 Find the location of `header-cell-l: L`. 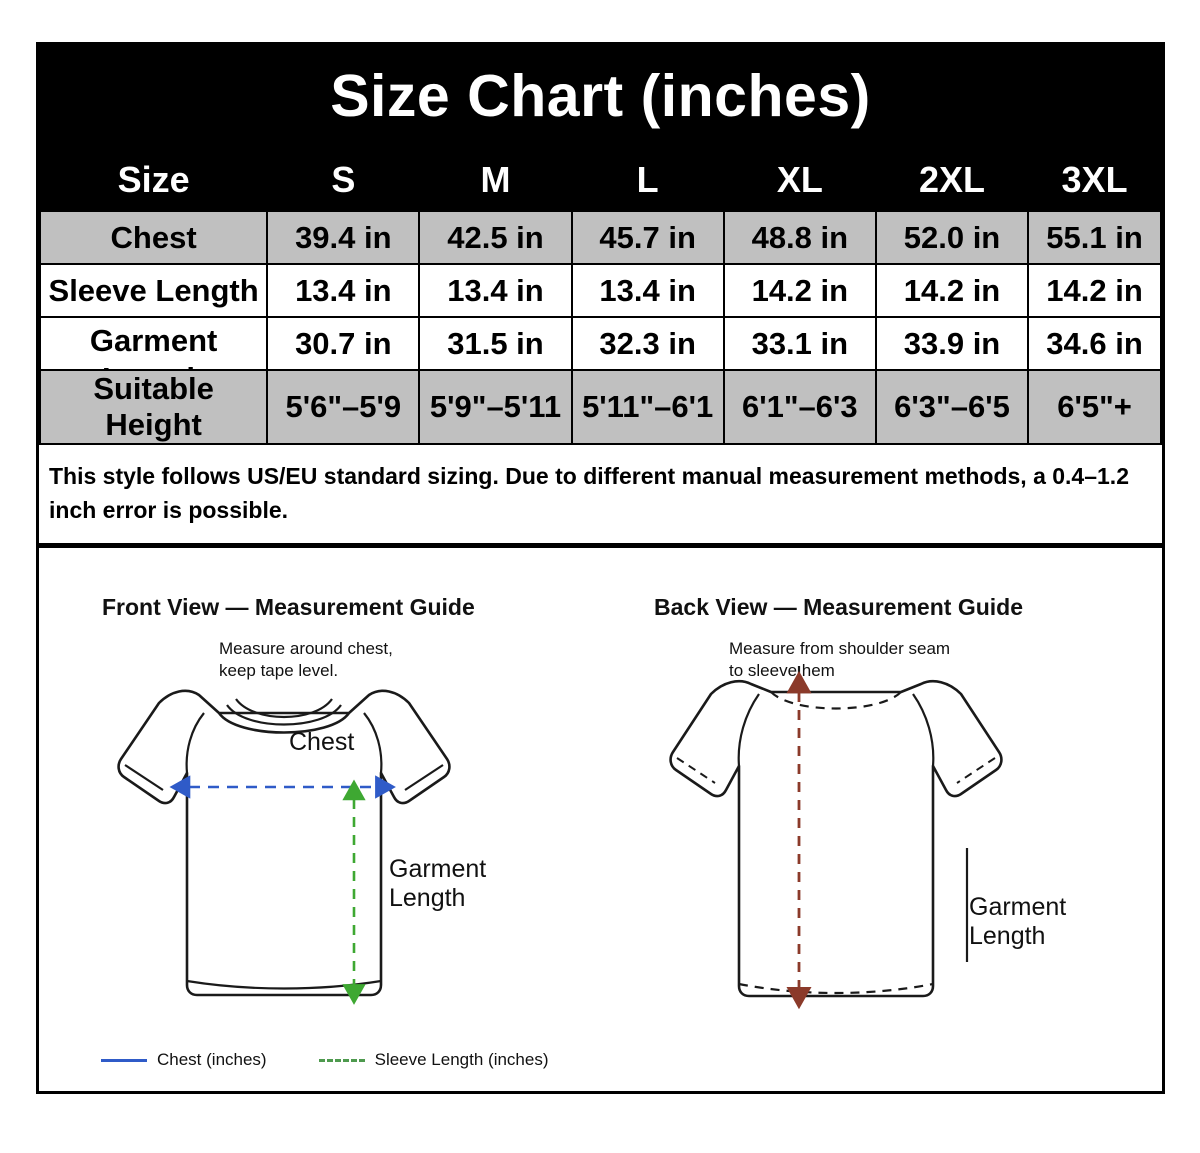

header-cell-l: L is located at coordinates (647, 180).